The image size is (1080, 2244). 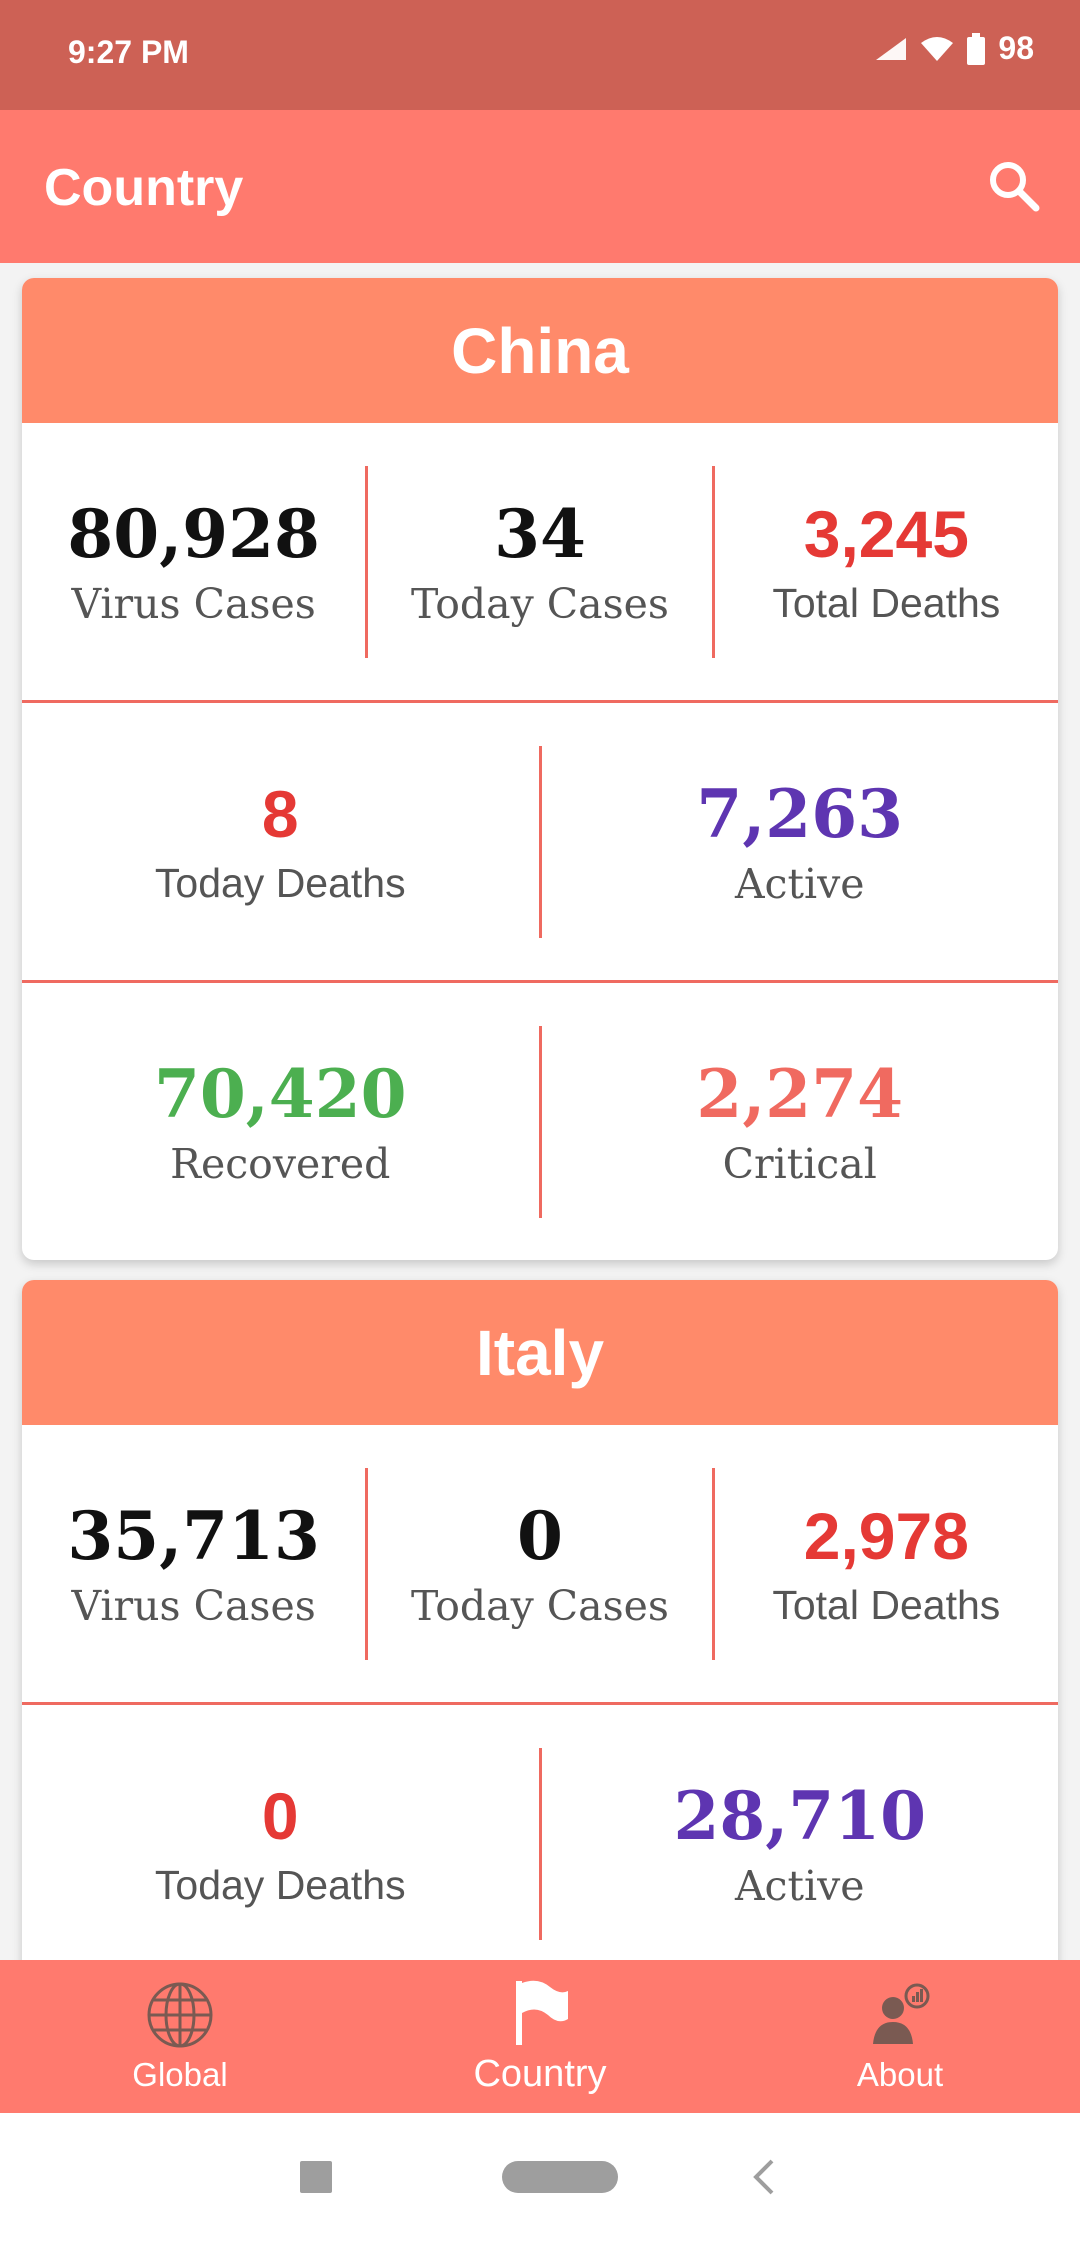 I want to click on recovered-label: Recovered, so click(x=280, y=1163).